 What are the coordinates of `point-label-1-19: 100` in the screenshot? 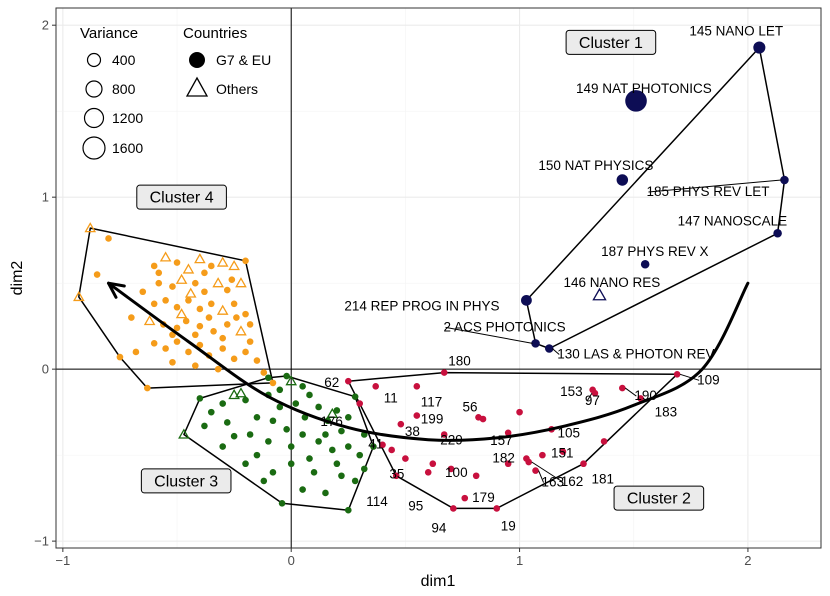 It's located at (456, 472).